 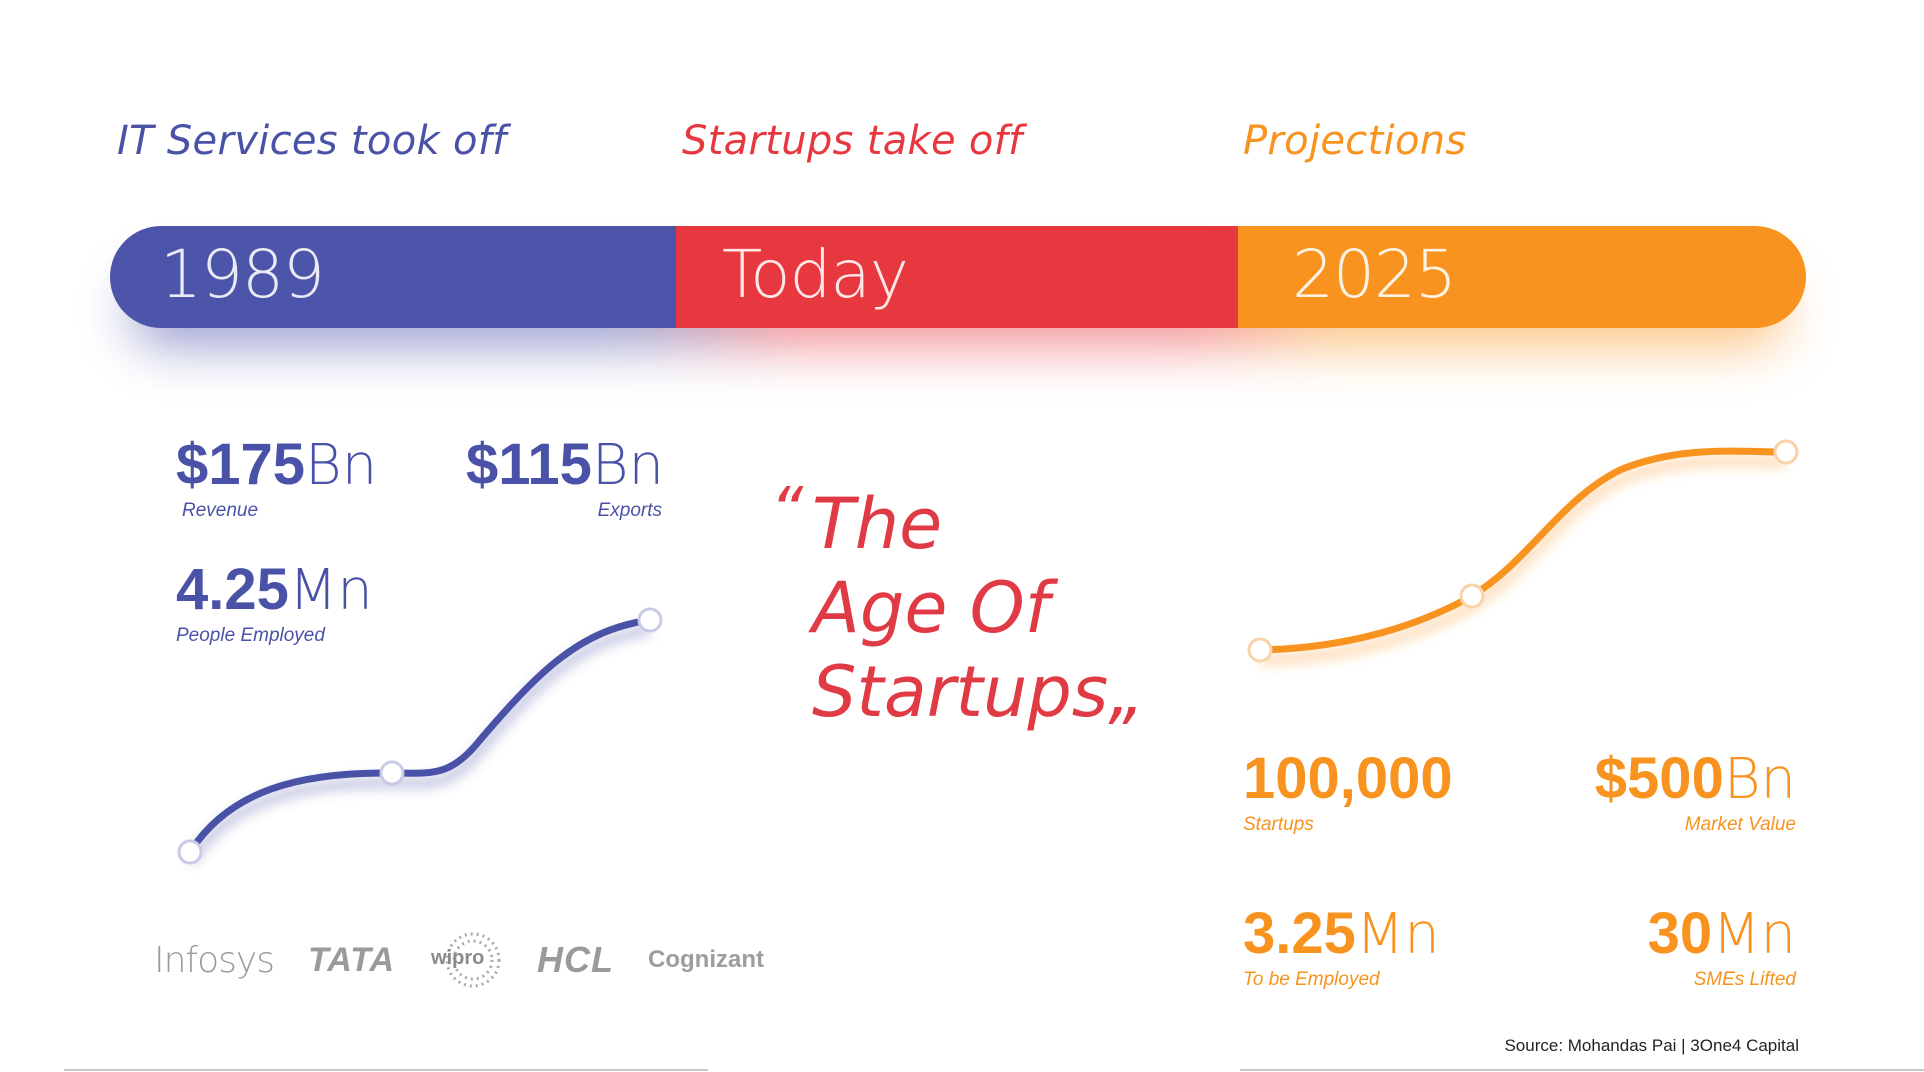 What do you see at coordinates (1754, 934) in the screenshot?
I see `stat-smes-lifted-unit: Mn` at bounding box center [1754, 934].